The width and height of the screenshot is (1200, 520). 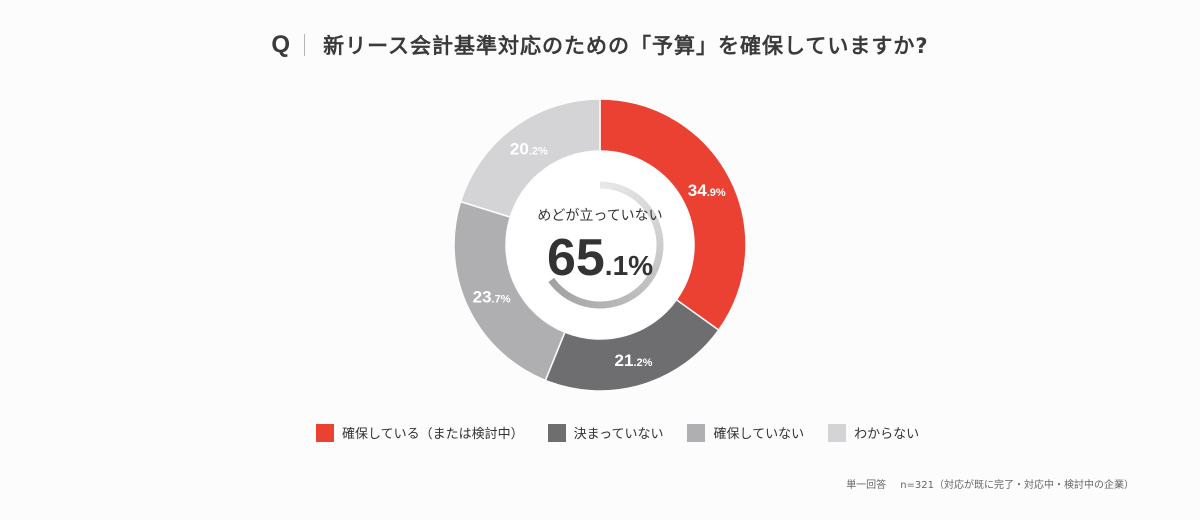 I want to click on question-header: Q 新リース会計基準対応のための「予算」を確保していますか?, so click(x=600, y=45).